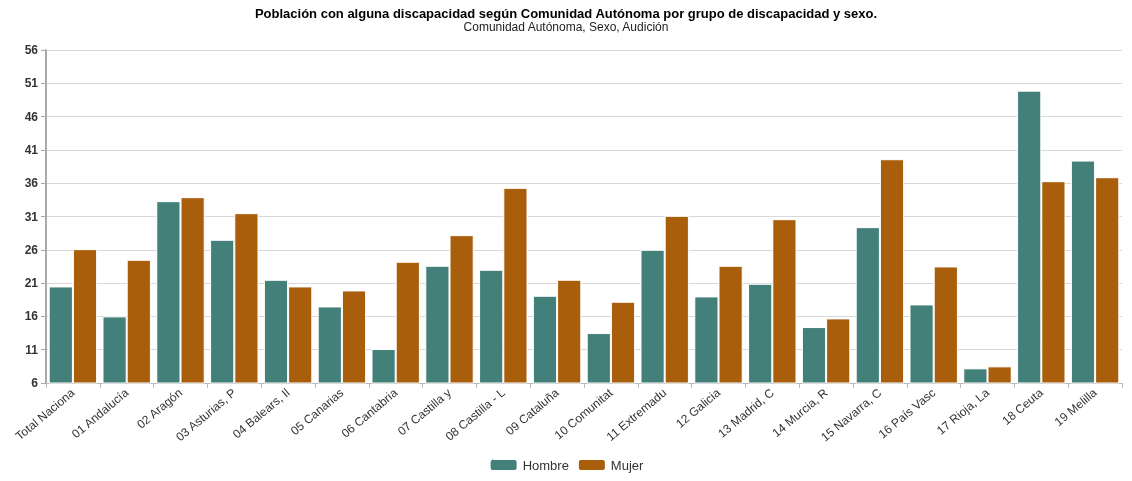 The width and height of the screenshot is (1132, 481). I want to click on y-tick-label: 6, so click(35, 383).